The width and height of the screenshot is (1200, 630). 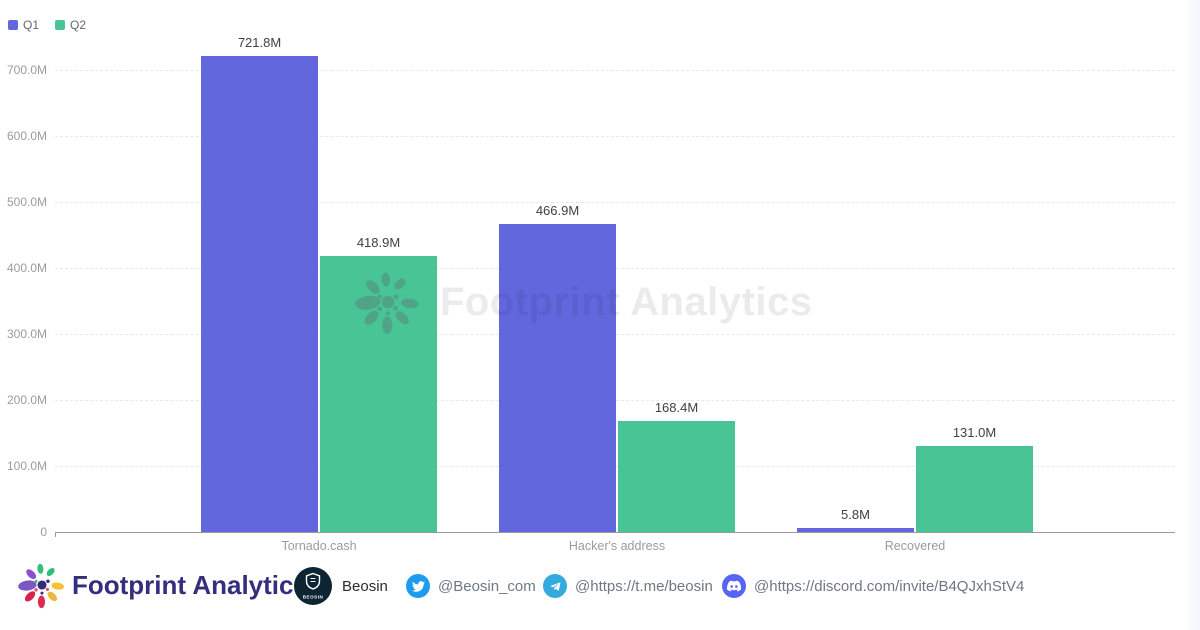 What do you see at coordinates (26, 70) in the screenshot?
I see `y-axis-tick-label: 700.0M` at bounding box center [26, 70].